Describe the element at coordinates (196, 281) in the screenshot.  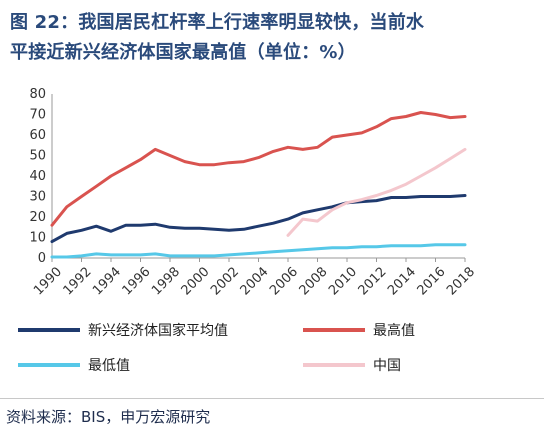
I see `x-tick-label: 2000` at that location.